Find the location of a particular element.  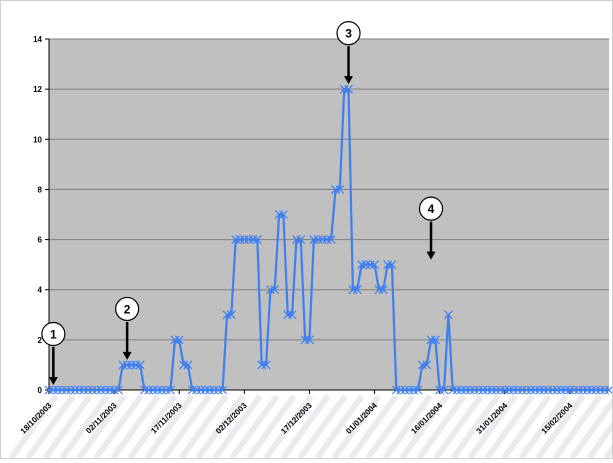

y-tick-label: 14 is located at coordinates (37, 39).